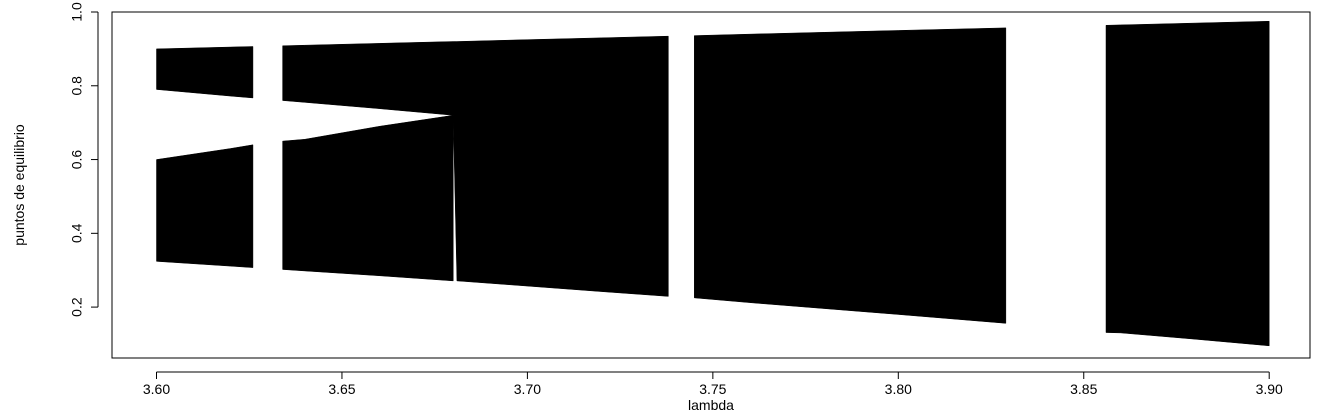 The width and height of the screenshot is (1328, 420). I want to click on x-tick-label: 3.65, so click(341, 389).